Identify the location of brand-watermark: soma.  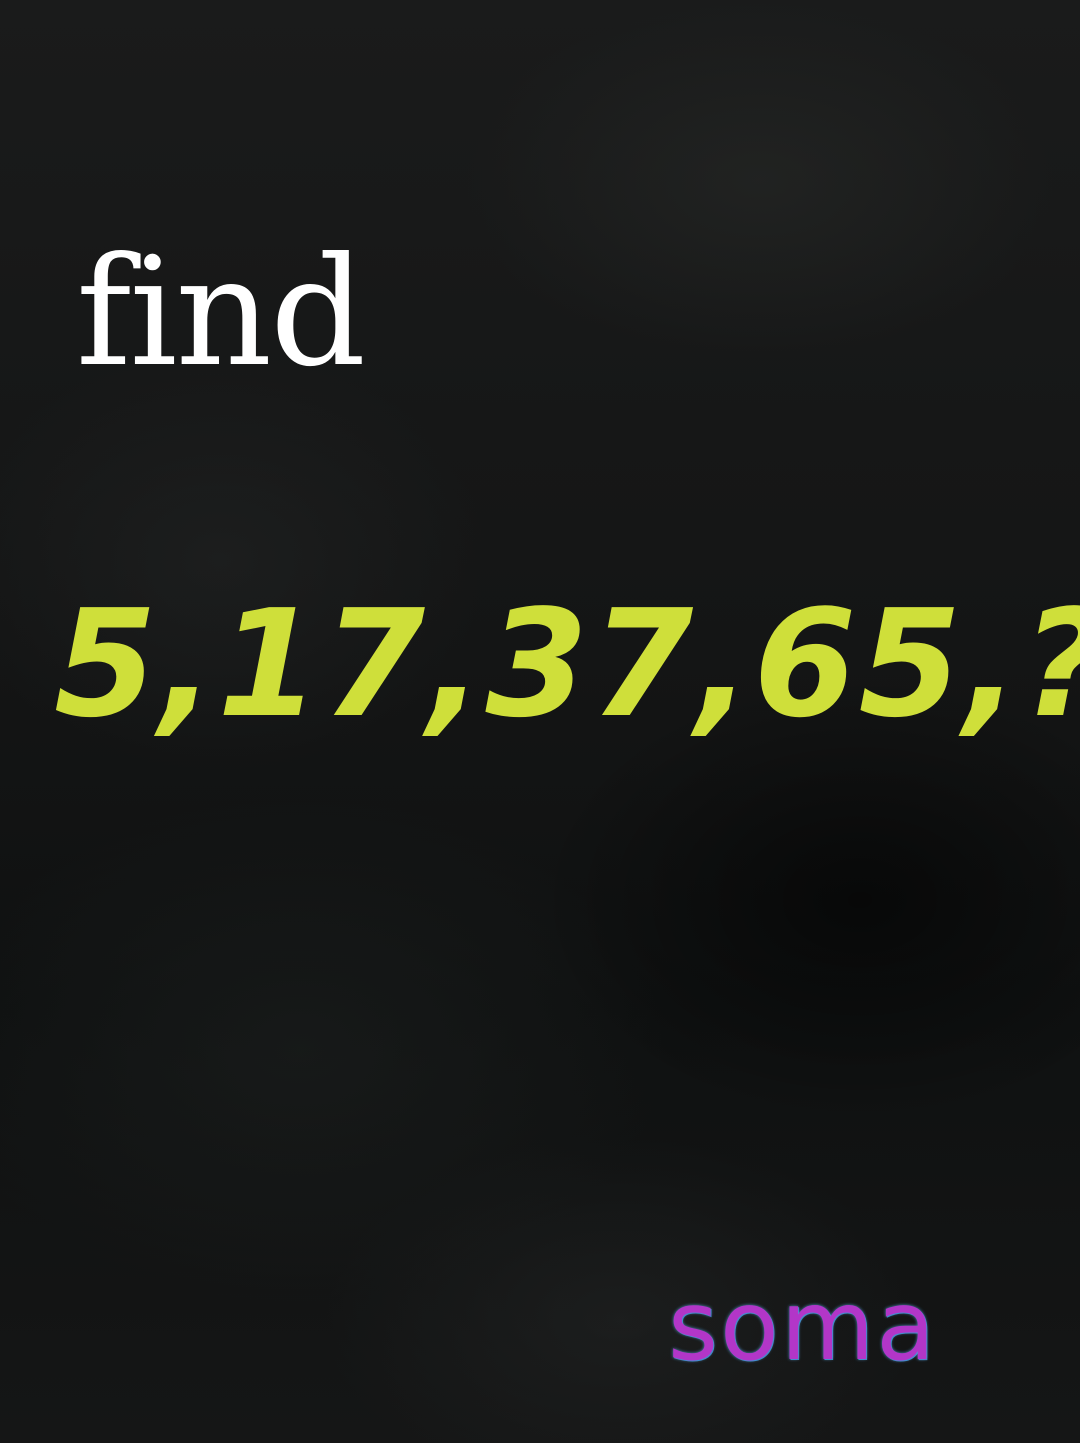
(803, 1326).